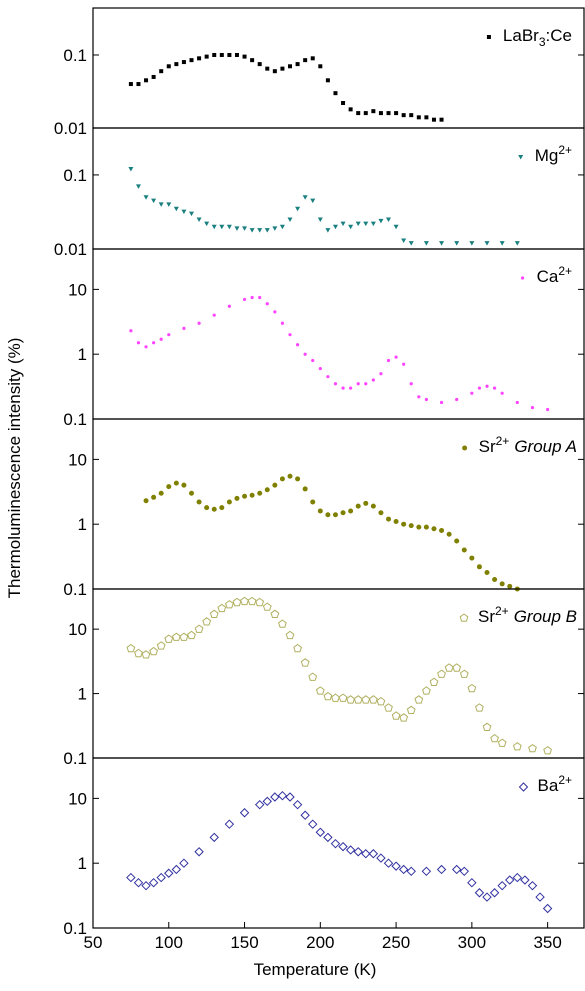  What do you see at coordinates (565, 150) in the screenshot?
I see `legend-text: 2+` at bounding box center [565, 150].